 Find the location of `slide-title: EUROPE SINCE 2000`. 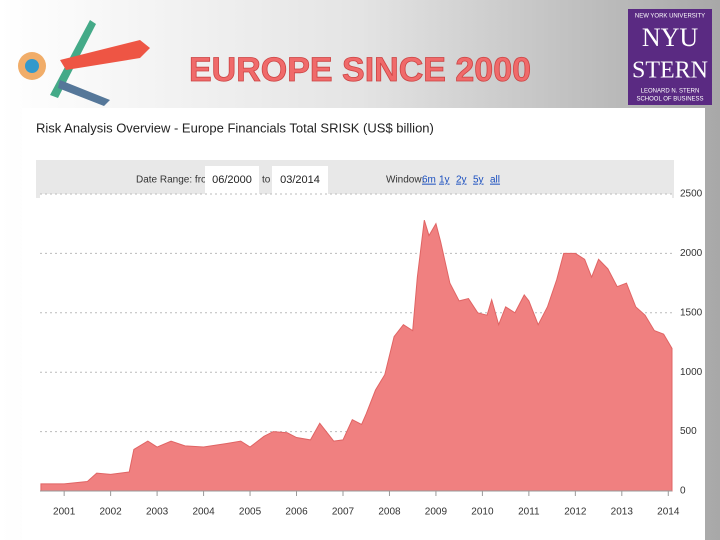

slide-title: EUROPE SINCE 2000 is located at coordinates (360, 70).